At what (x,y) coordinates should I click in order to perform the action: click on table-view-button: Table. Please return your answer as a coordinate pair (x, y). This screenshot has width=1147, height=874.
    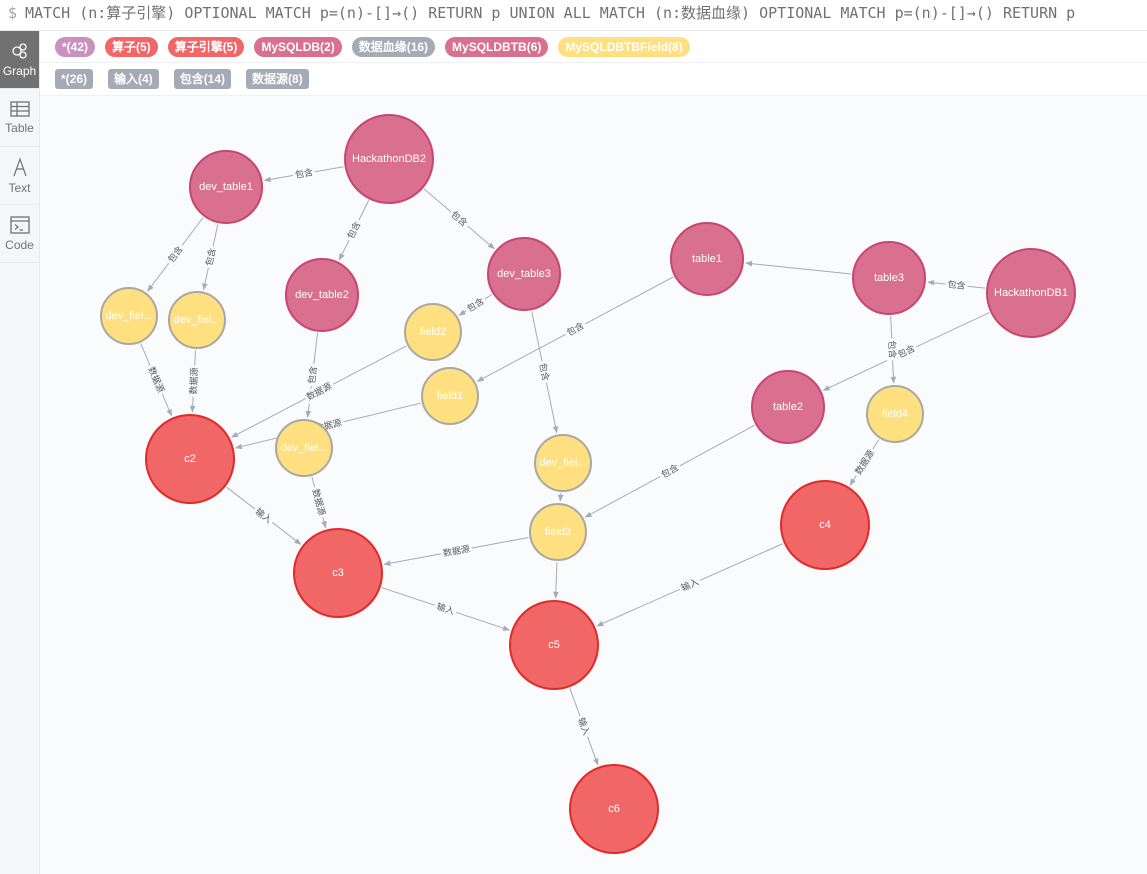
    Looking at the image, I should click on (19, 118).